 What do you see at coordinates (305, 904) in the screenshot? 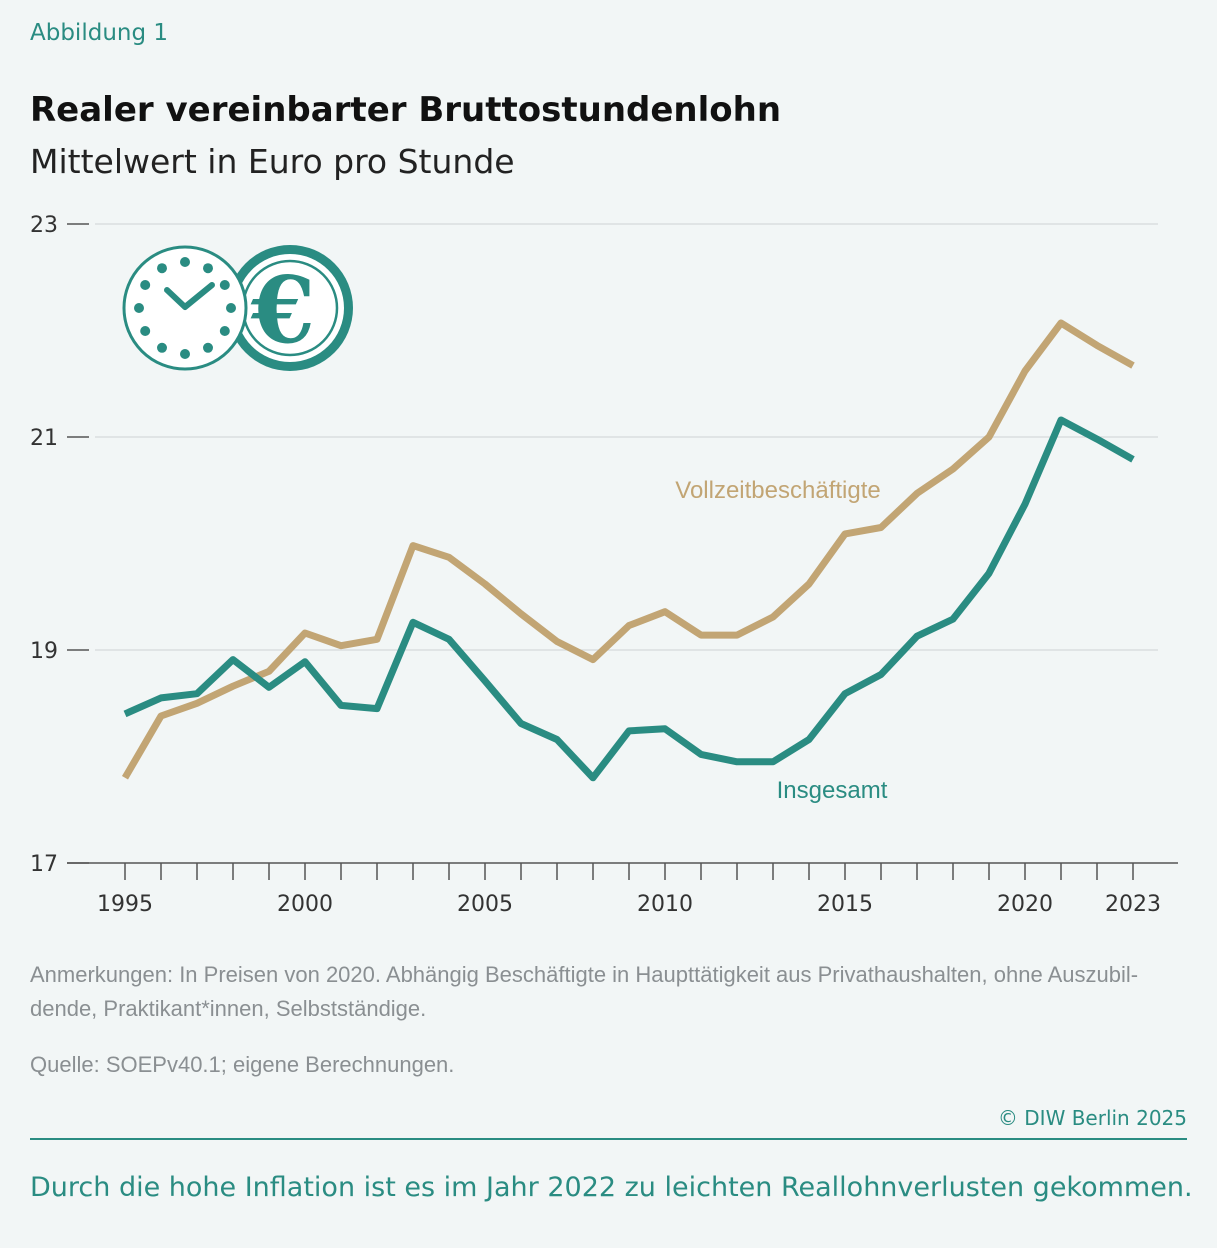
I see `x-tick-label: 2000` at bounding box center [305, 904].